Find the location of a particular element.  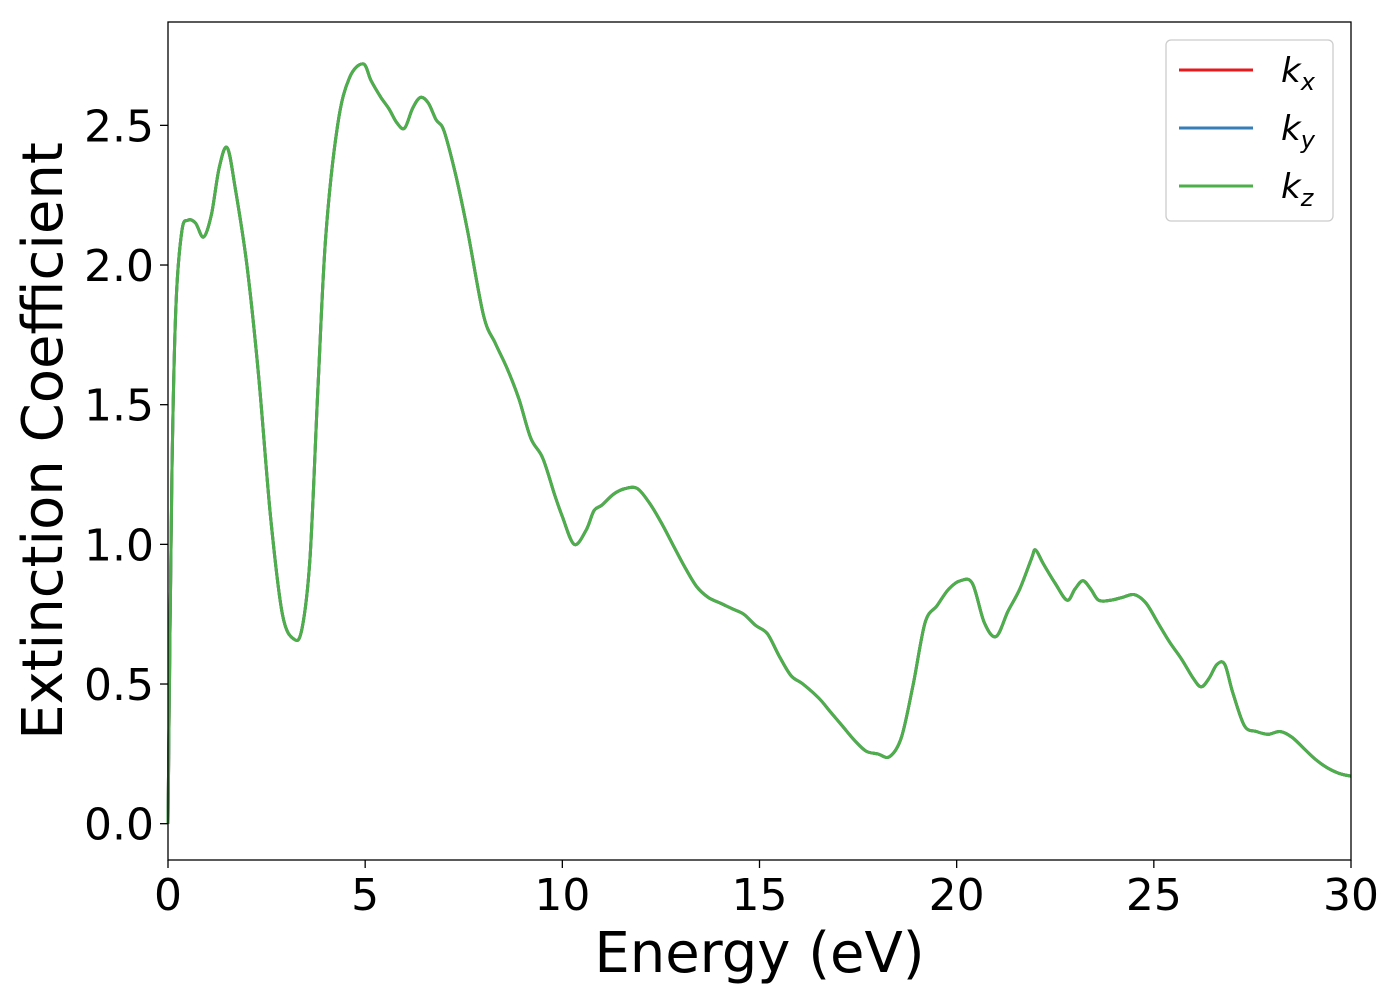

y-axis-title: Extinction Coefficient is located at coordinates (43, 441).